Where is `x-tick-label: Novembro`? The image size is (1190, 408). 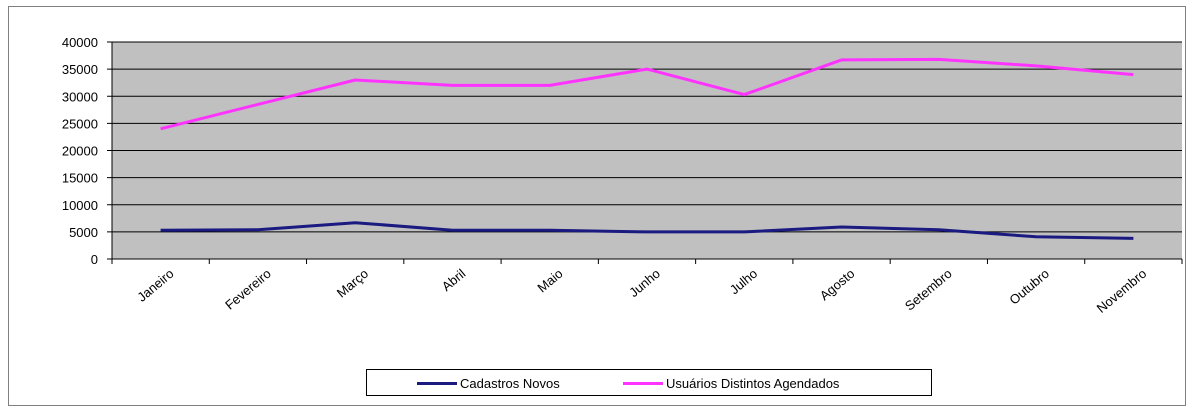 x-tick-label: Novembro is located at coordinates (1122, 291).